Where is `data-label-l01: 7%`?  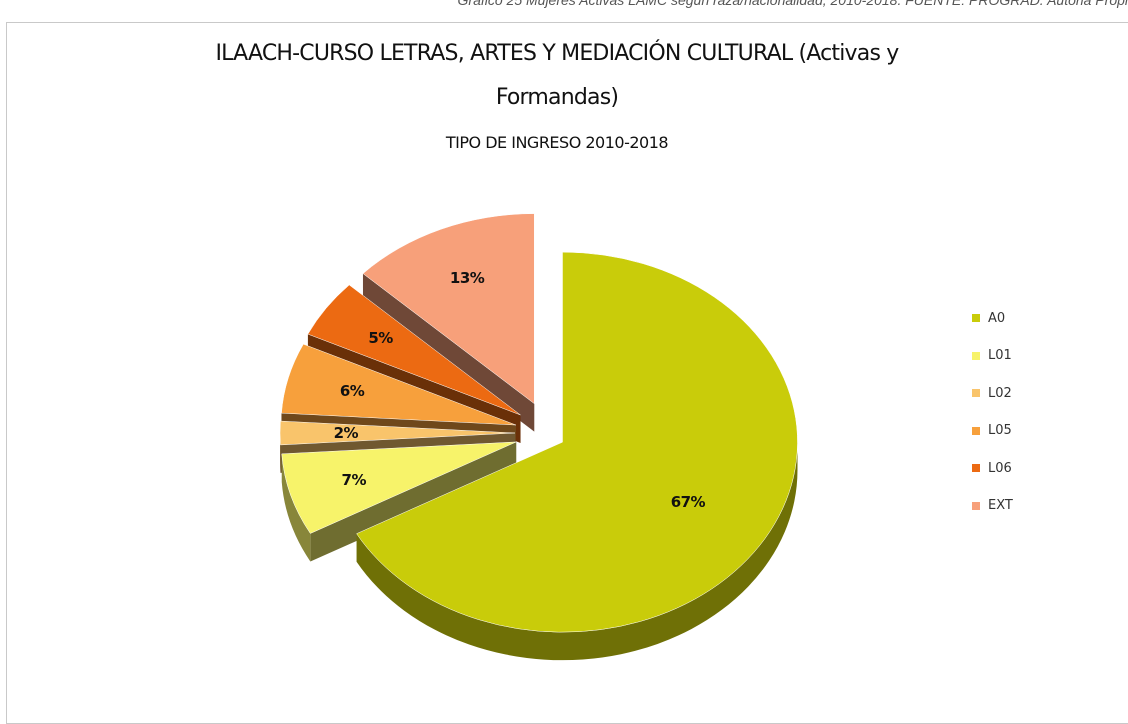 data-label-l01: 7% is located at coordinates (354, 480).